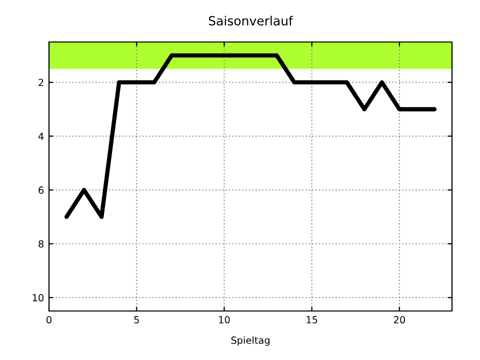  I want to click on y-tick-label: 4, so click(41, 136).